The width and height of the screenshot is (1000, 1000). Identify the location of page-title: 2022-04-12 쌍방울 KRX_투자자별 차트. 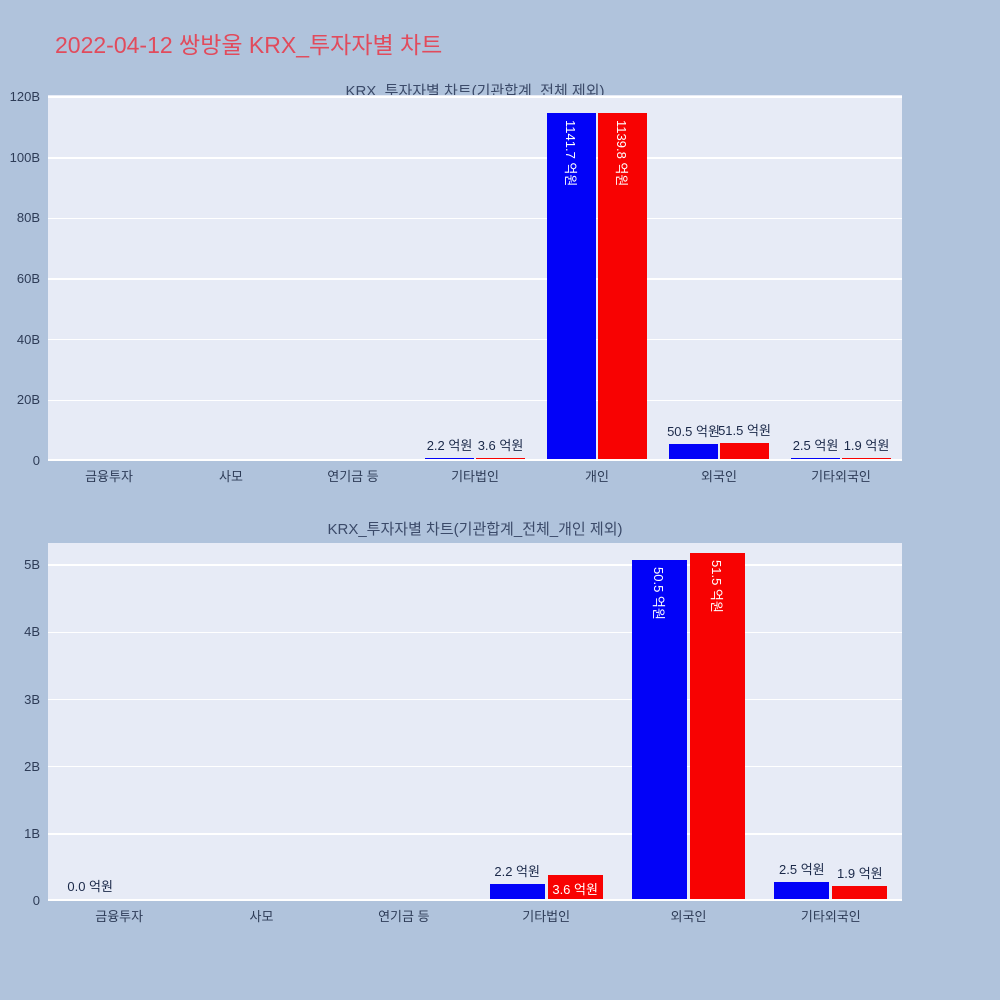
(249, 45).